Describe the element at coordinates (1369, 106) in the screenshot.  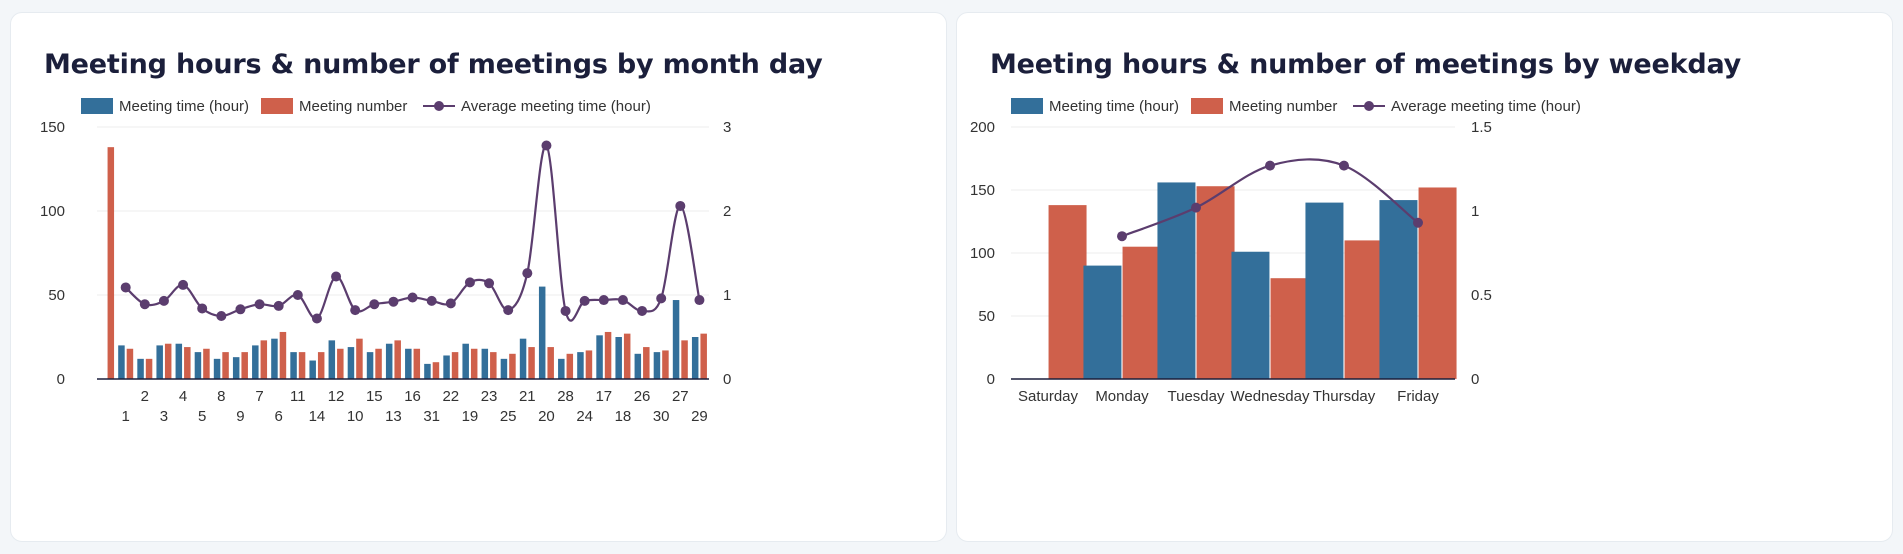
I see `legend-swatch-marker` at that location.